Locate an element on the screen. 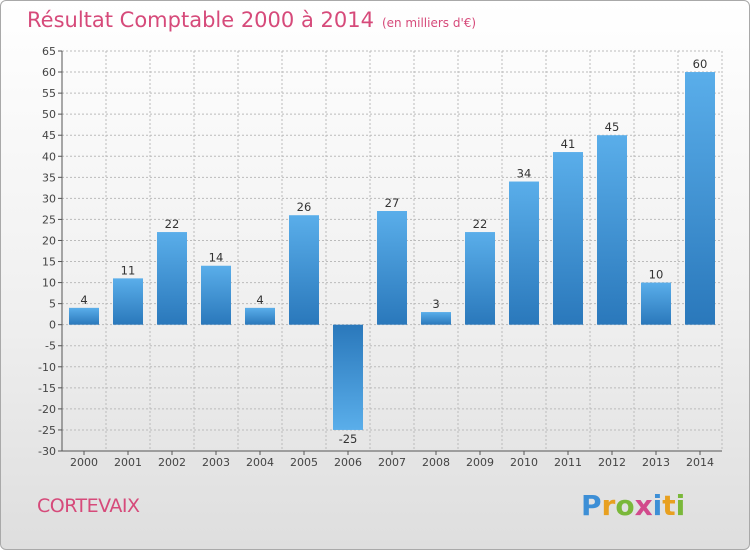 This screenshot has width=750, height=550. town-name: CORTEVAIX is located at coordinates (88, 506).